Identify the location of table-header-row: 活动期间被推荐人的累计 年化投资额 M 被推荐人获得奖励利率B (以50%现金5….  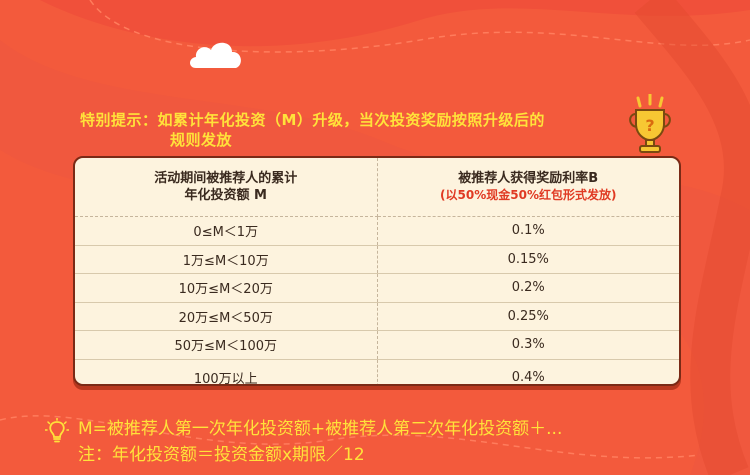
(377, 187).